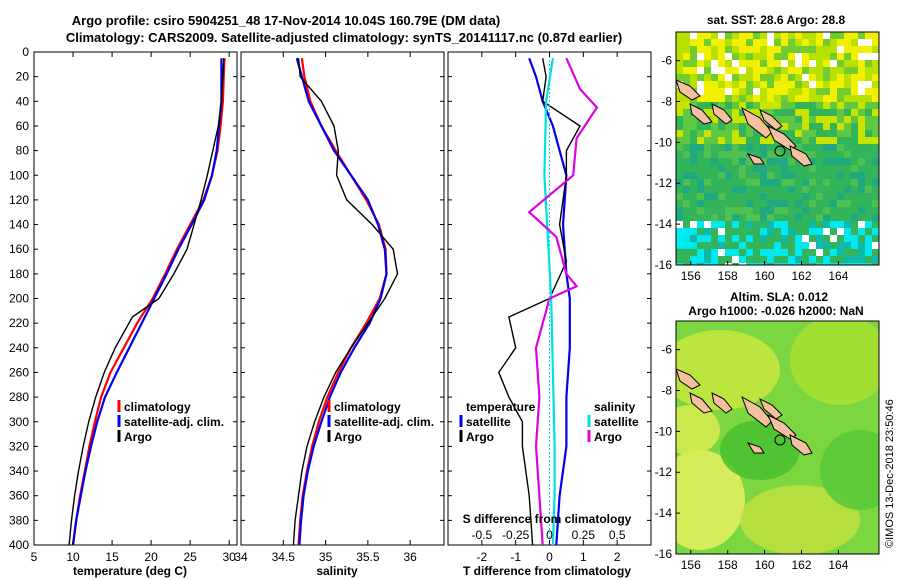 This screenshot has width=900, height=580. Describe the element at coordinates (890, 473) in the screenshot. I see `imos-watermark: ©IMOS 13-Dec-2018 23:50:46` at that location.